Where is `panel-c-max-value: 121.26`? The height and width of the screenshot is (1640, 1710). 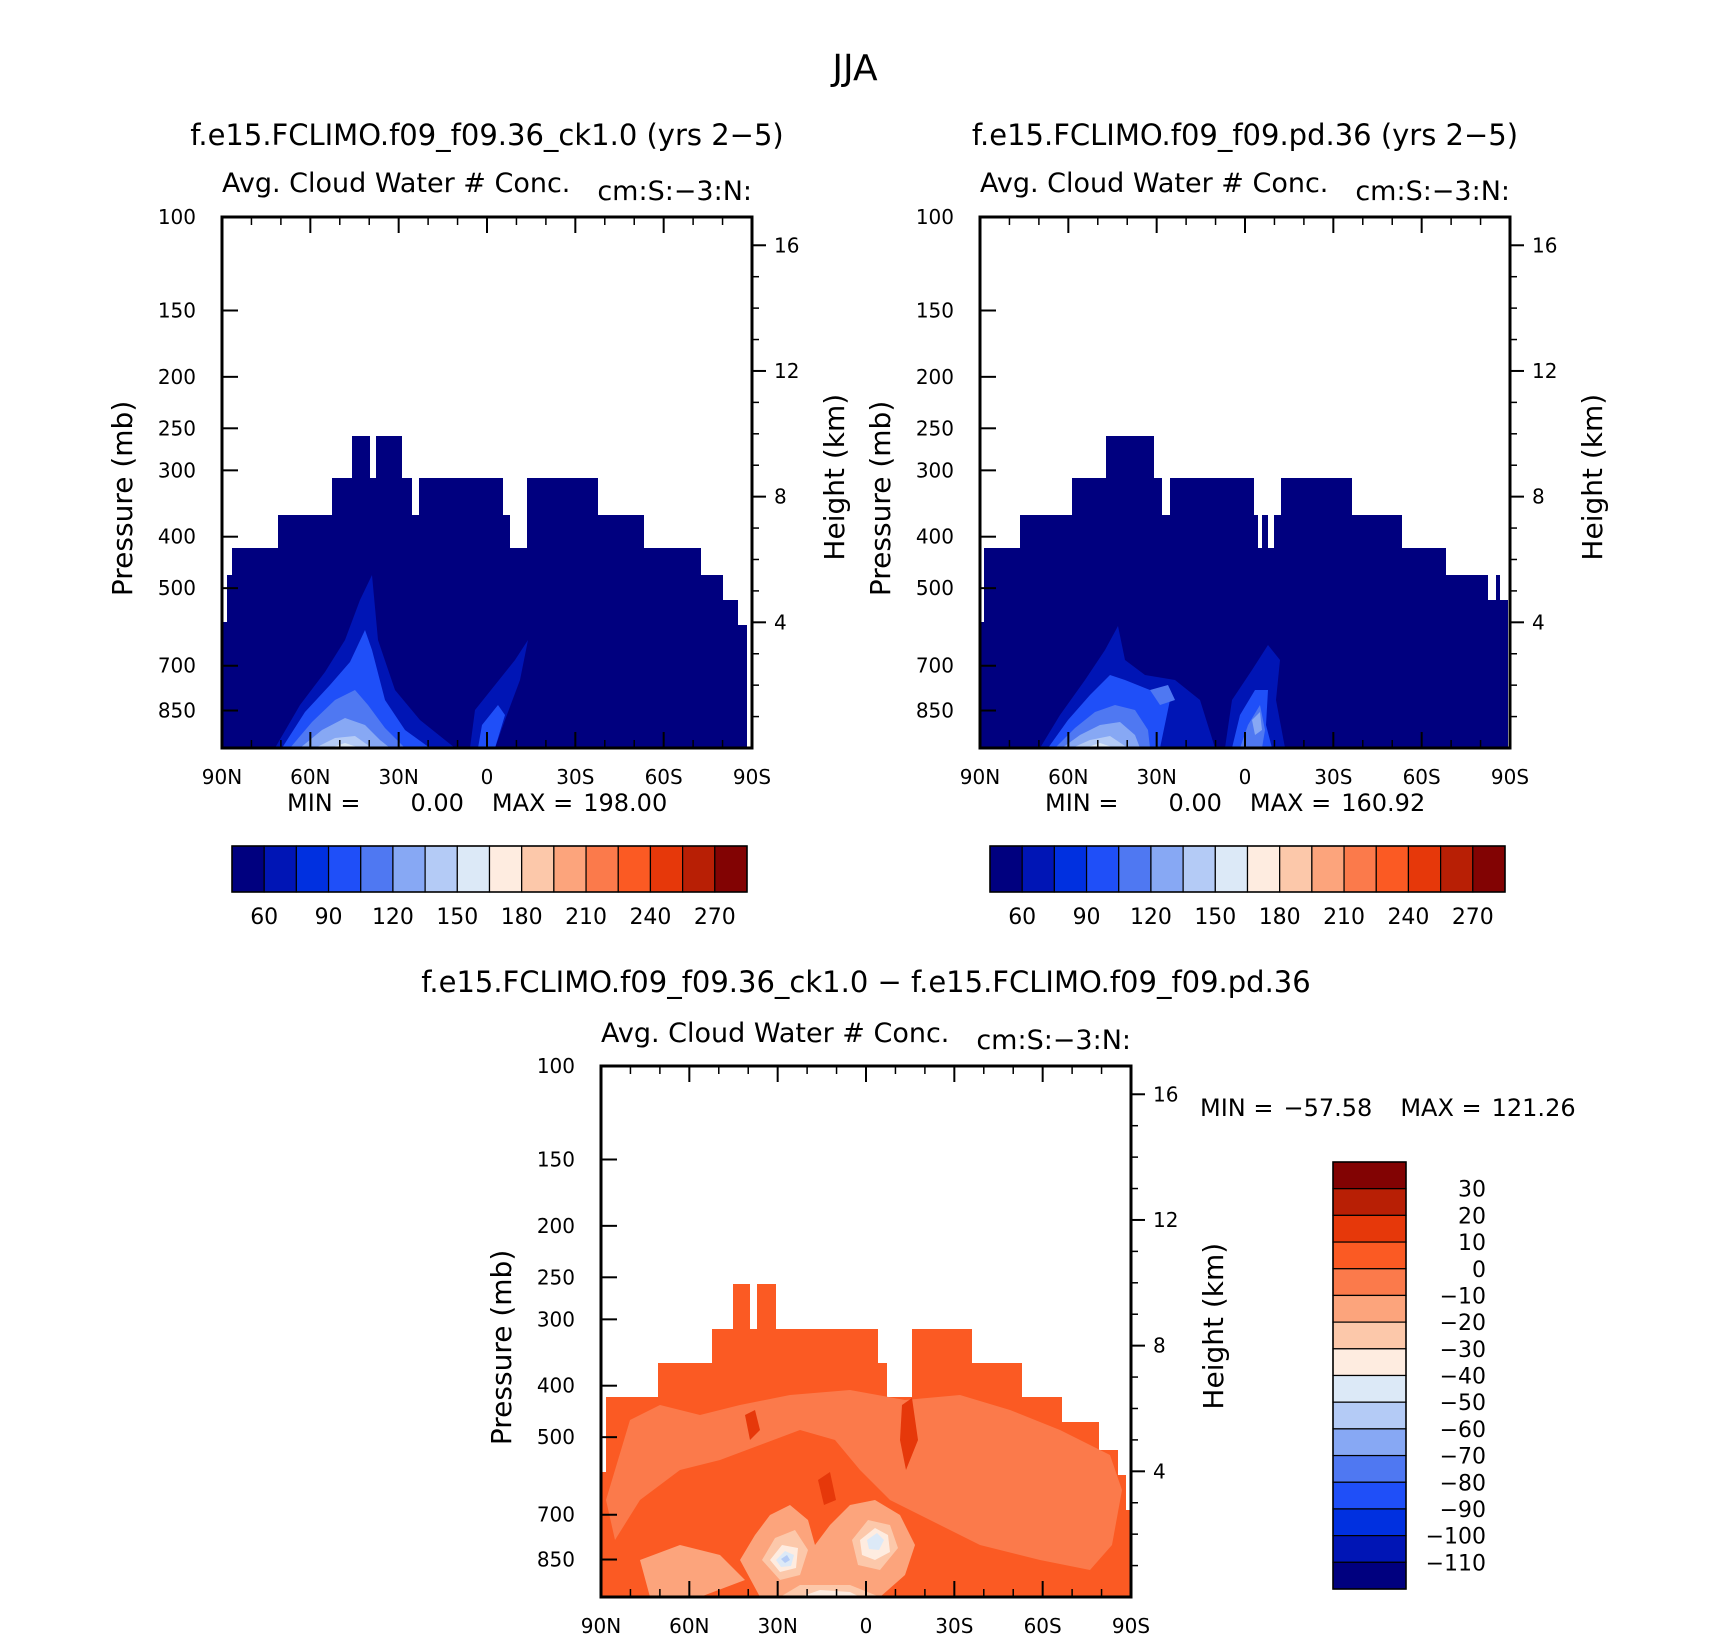
panel-c-max-value: 121.26 is located at coordinates (1534, 1108).